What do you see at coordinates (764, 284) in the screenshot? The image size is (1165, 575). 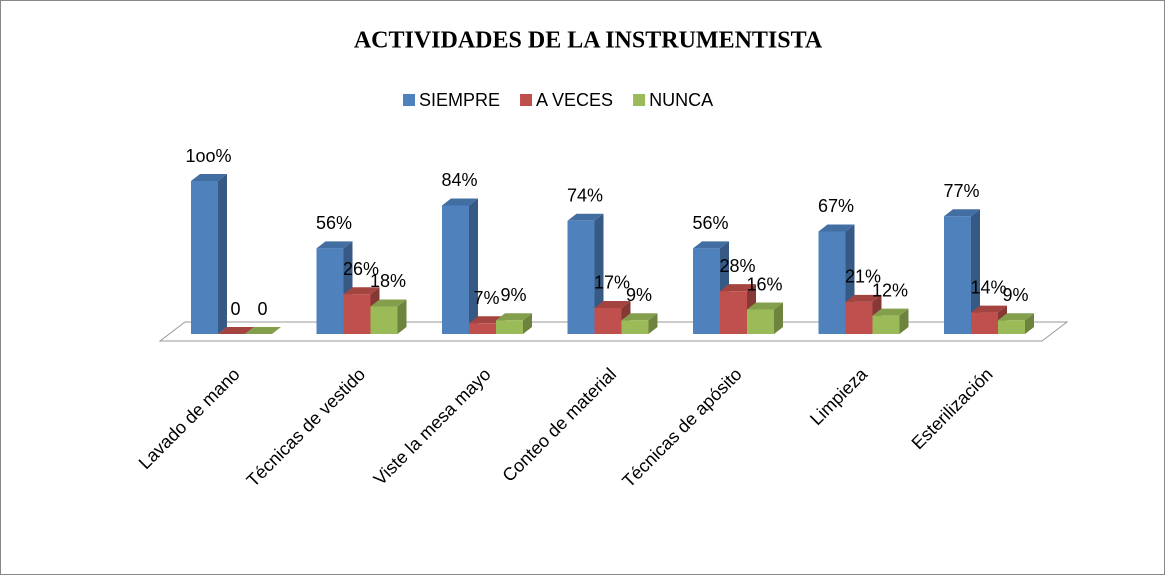 I see `data-label: 16%` at bounding box center [764, 284].